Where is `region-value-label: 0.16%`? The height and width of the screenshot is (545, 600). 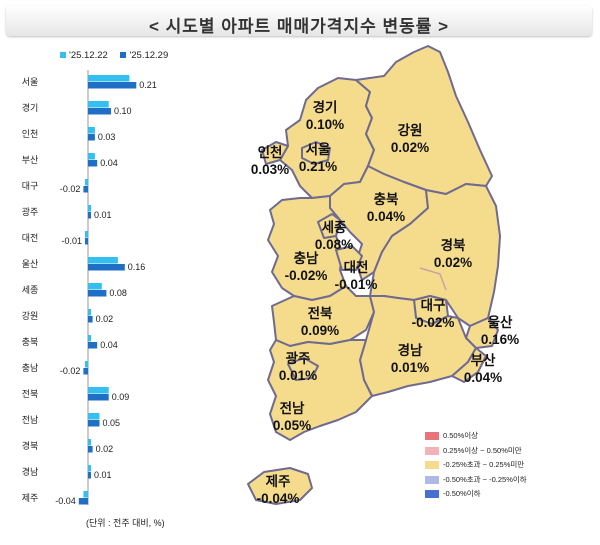 region-value-label: 0.16% is located at coordinates (500, 339).